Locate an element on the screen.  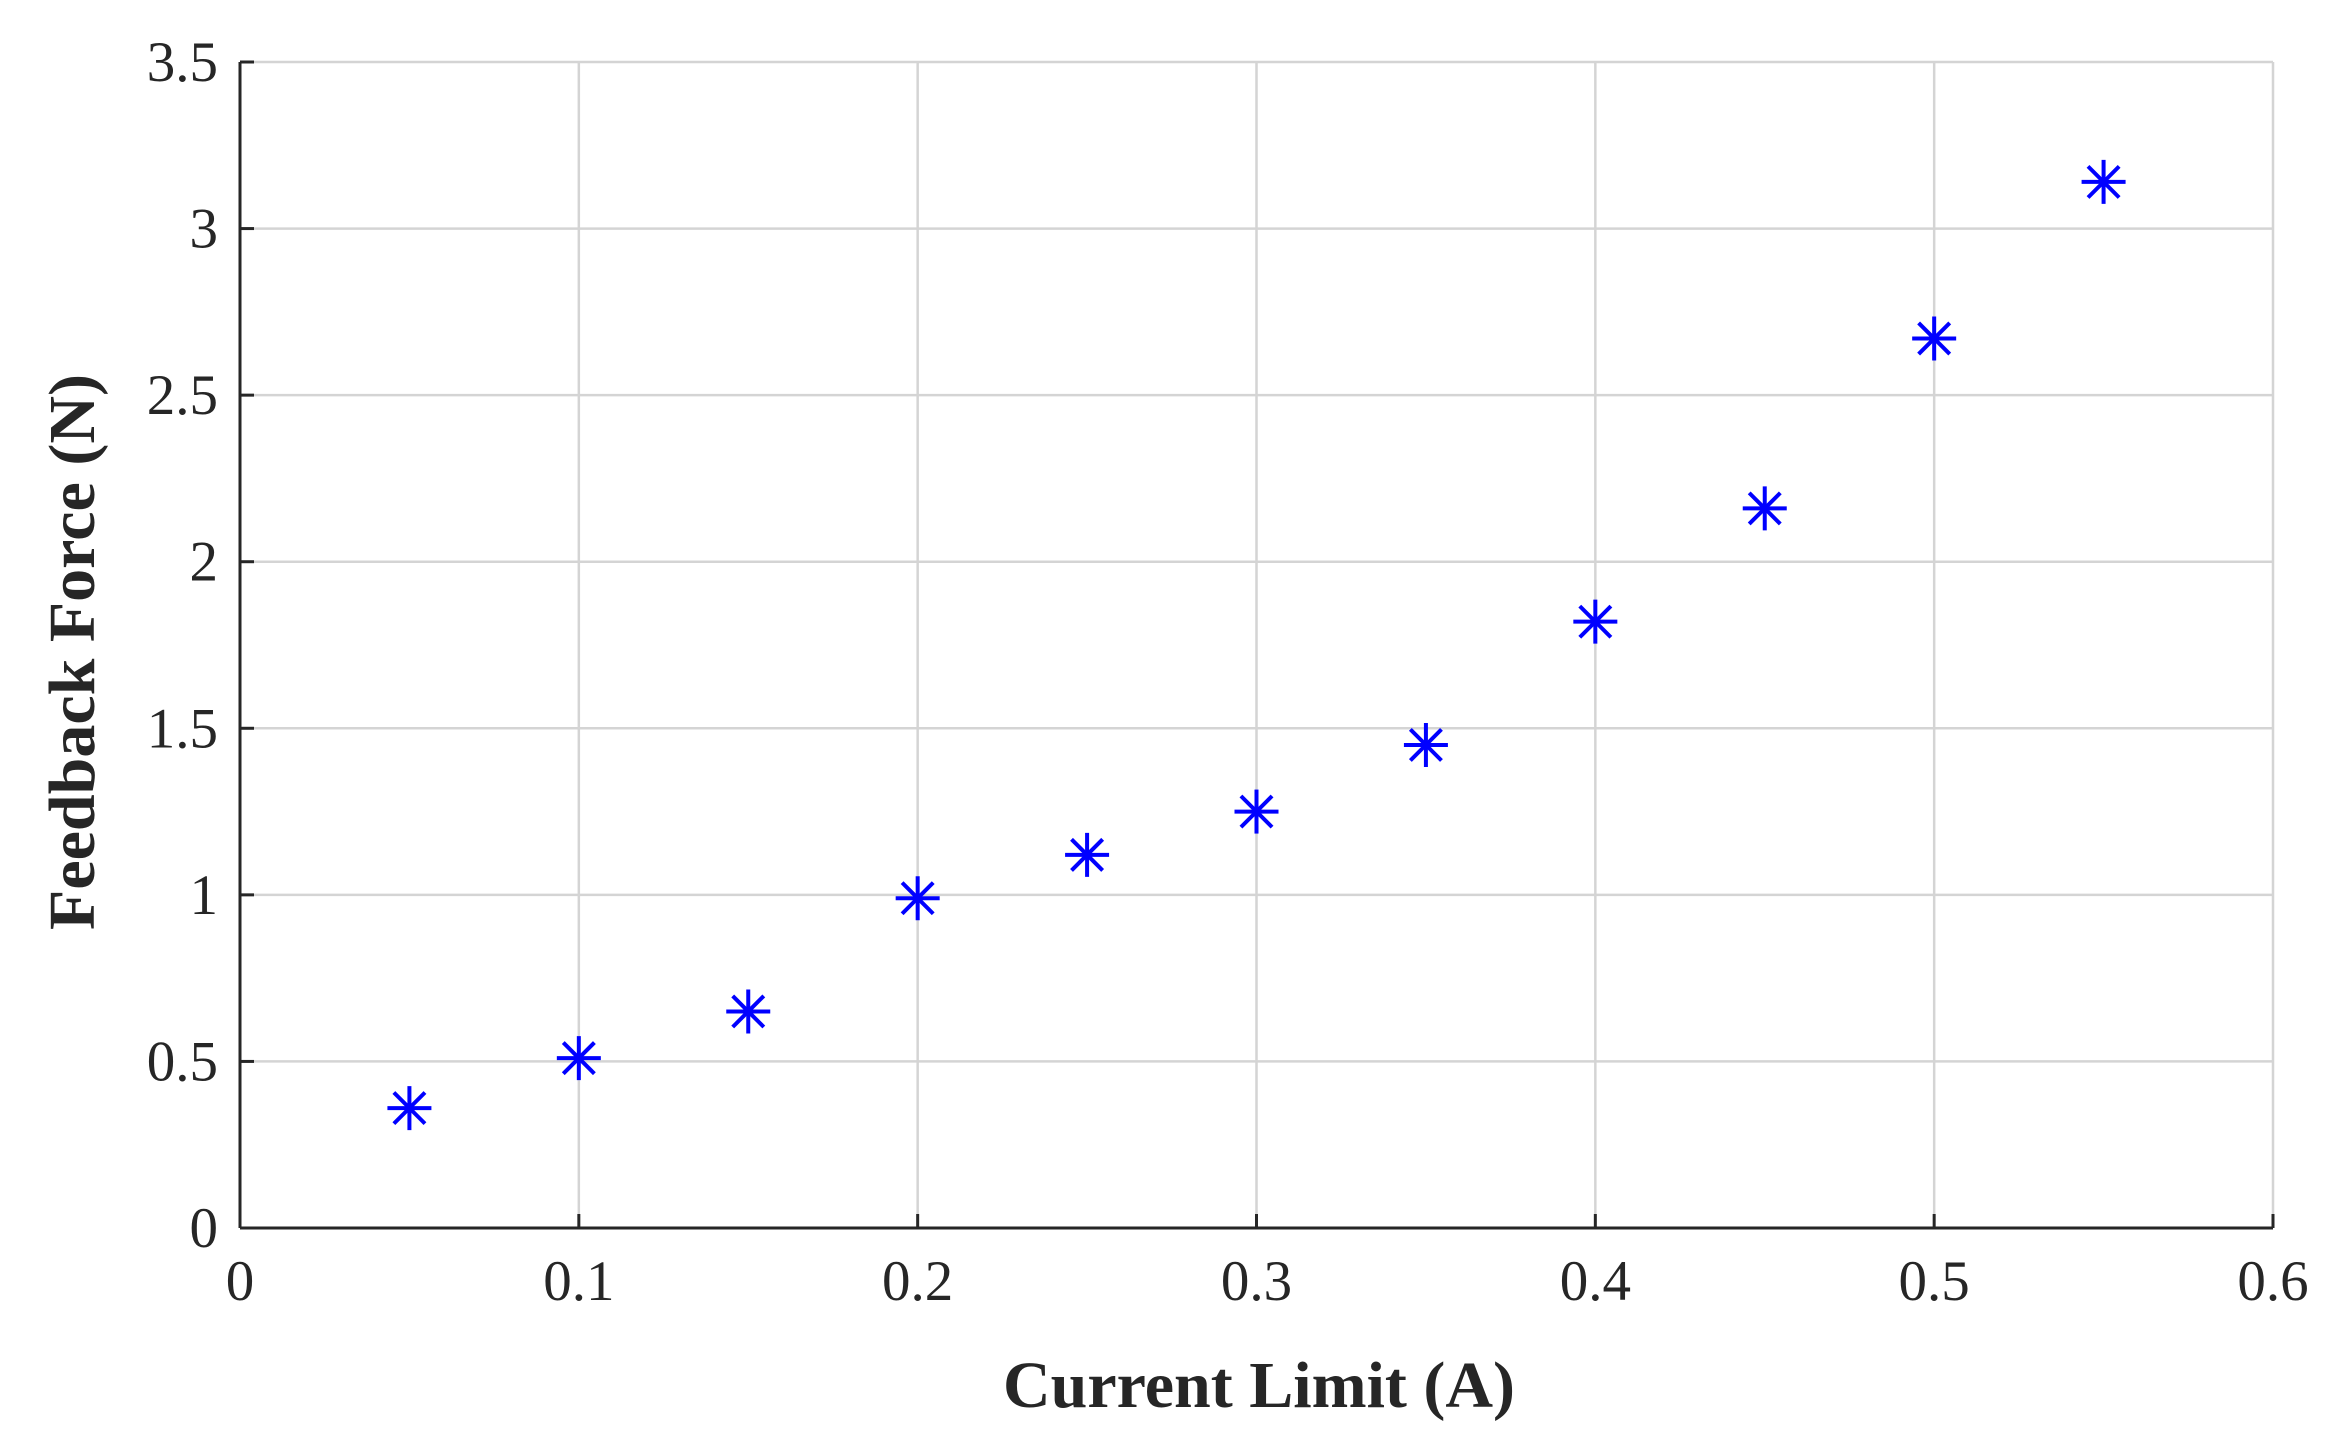
y-tick-label: 2.5 is located at coordinates (182, 395).